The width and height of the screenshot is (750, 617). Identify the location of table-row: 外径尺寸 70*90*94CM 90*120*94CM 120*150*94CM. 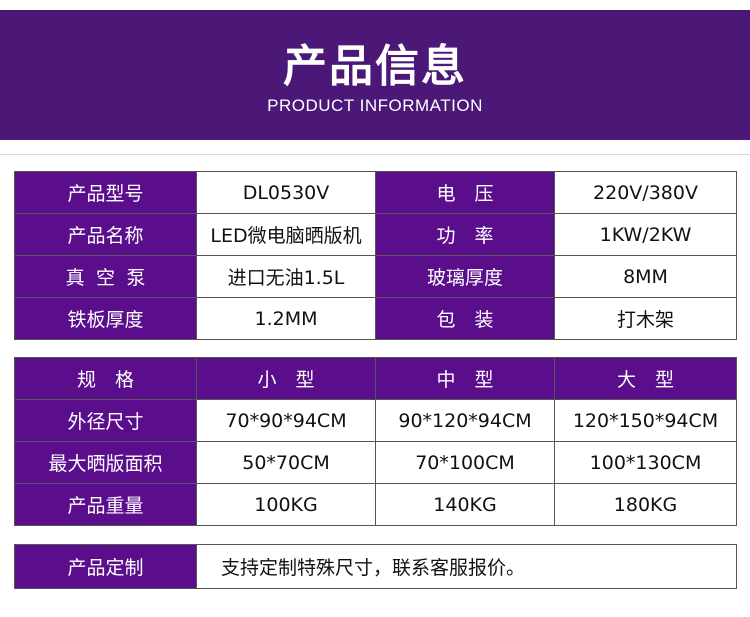
(375, 420).